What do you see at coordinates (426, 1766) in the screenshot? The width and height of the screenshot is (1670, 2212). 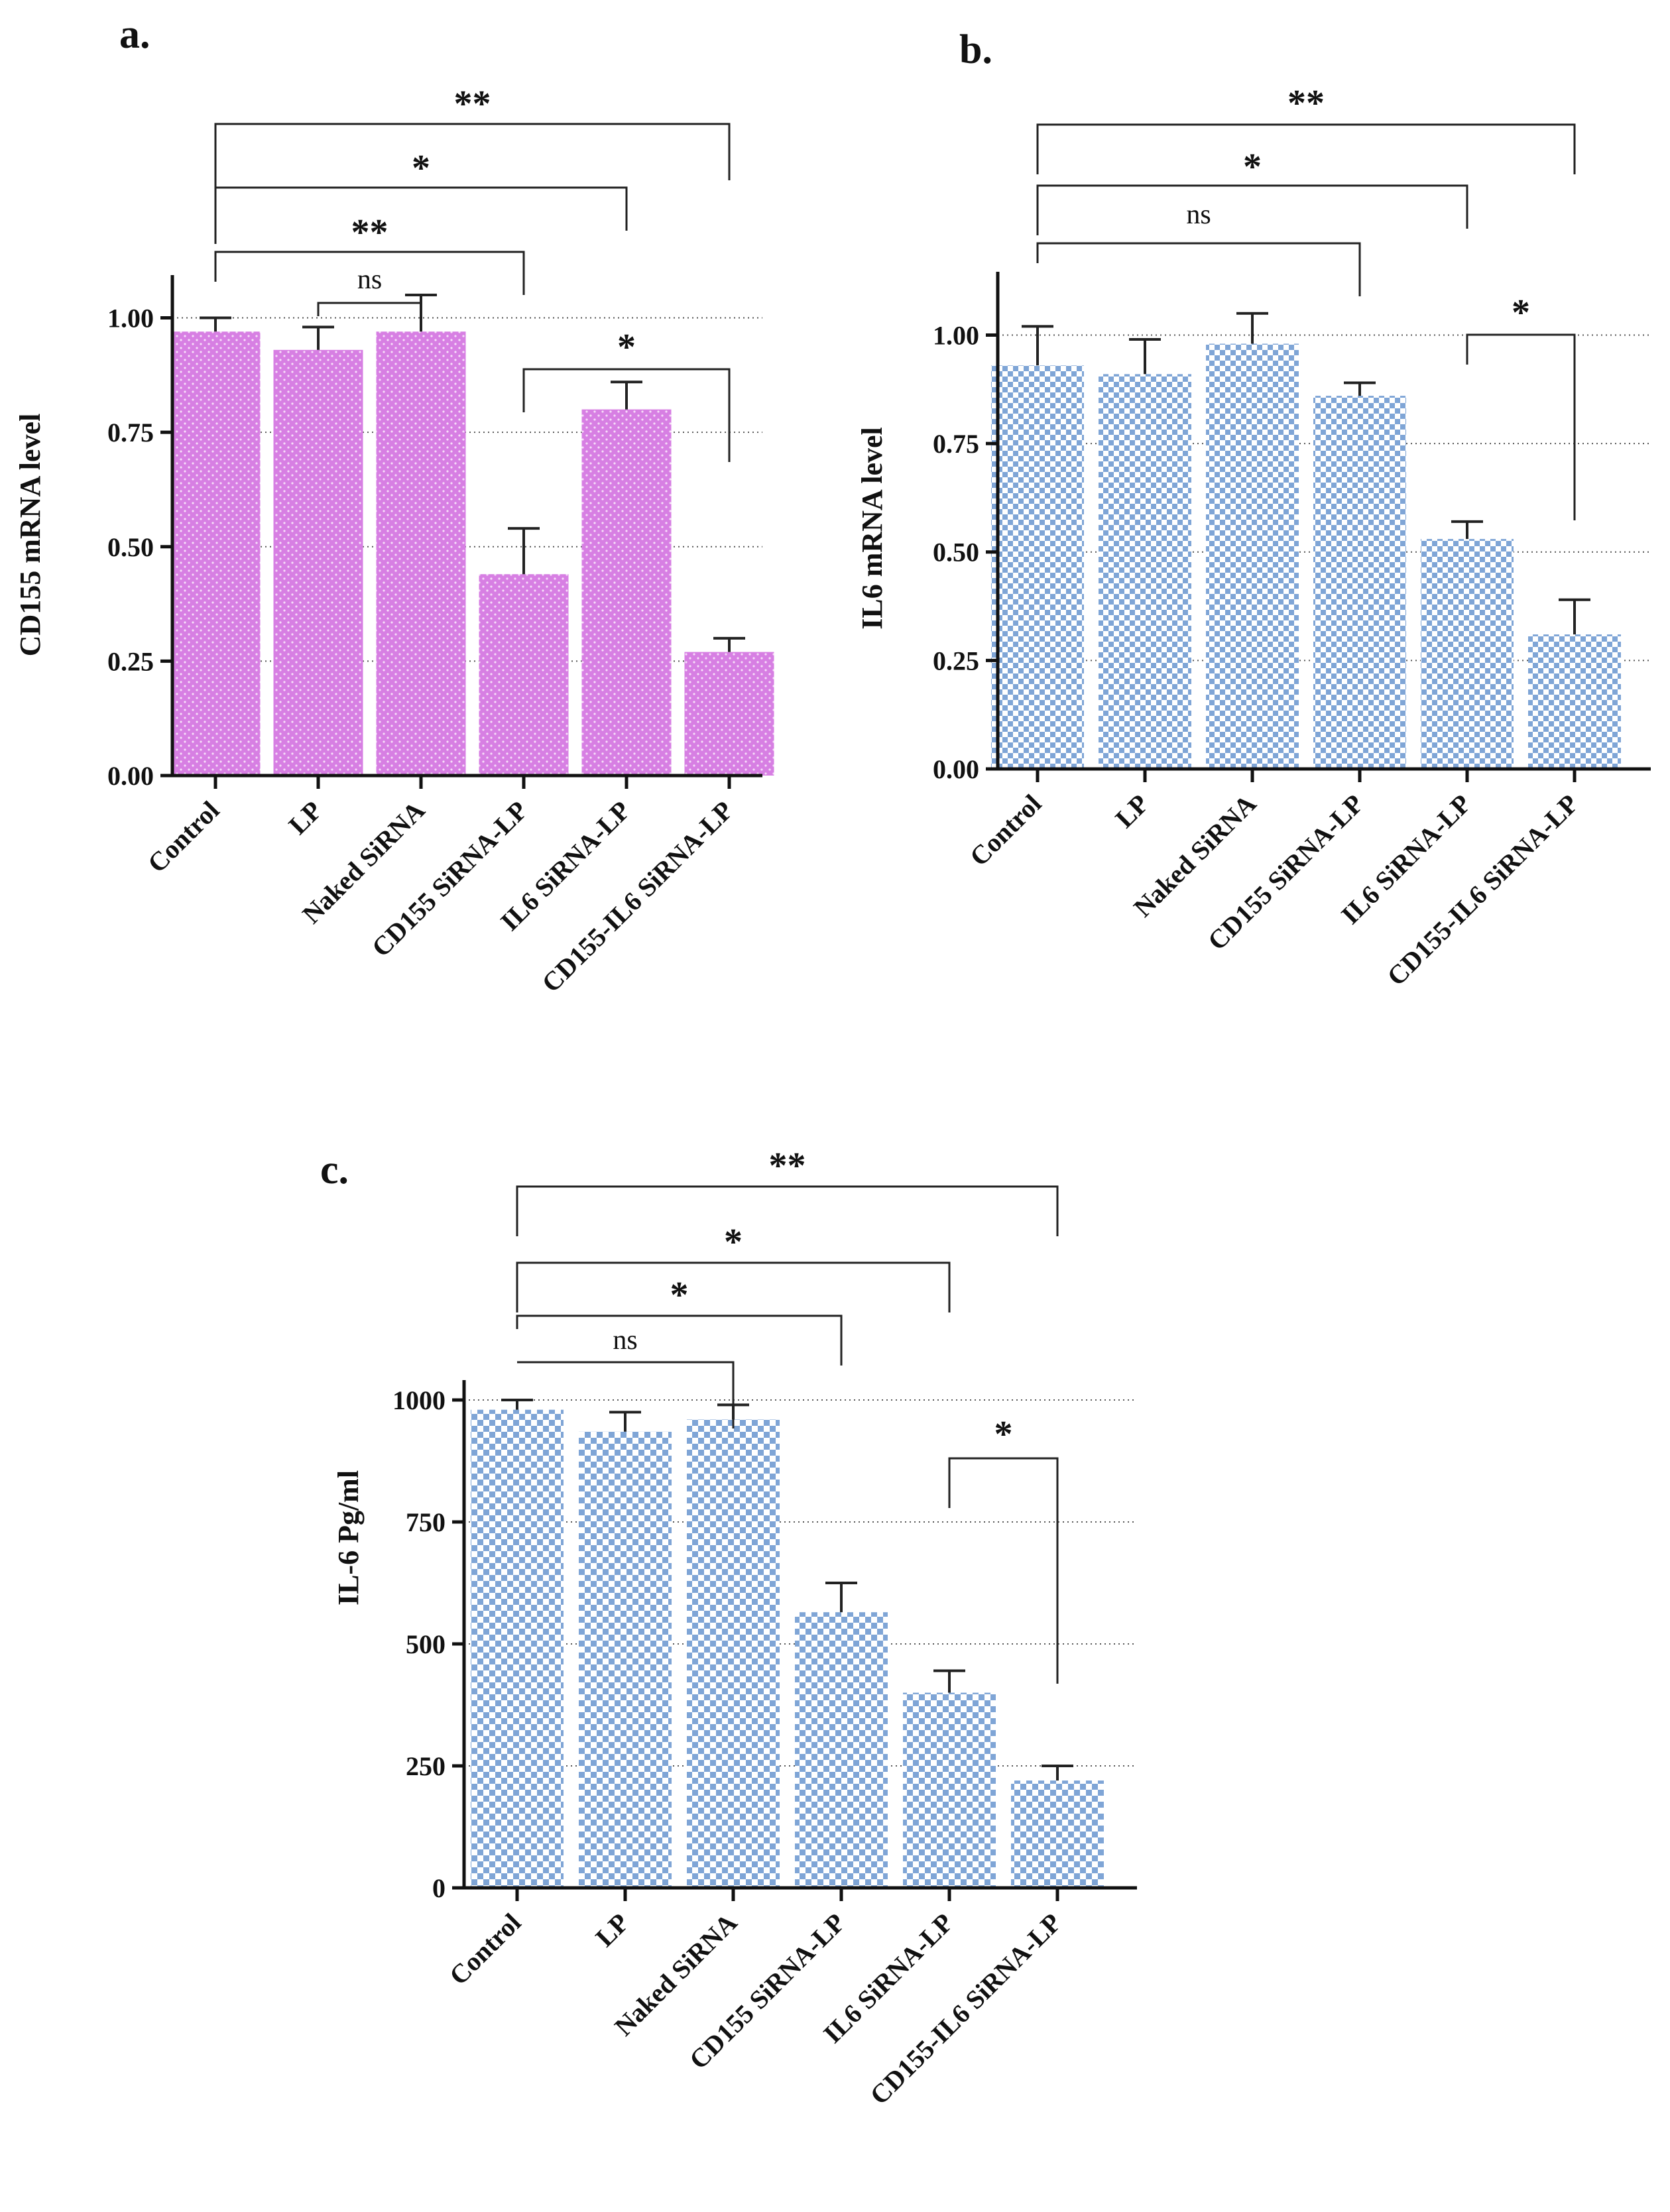 I see `y-tick-label: 250` at bounding box center [426, 1766].